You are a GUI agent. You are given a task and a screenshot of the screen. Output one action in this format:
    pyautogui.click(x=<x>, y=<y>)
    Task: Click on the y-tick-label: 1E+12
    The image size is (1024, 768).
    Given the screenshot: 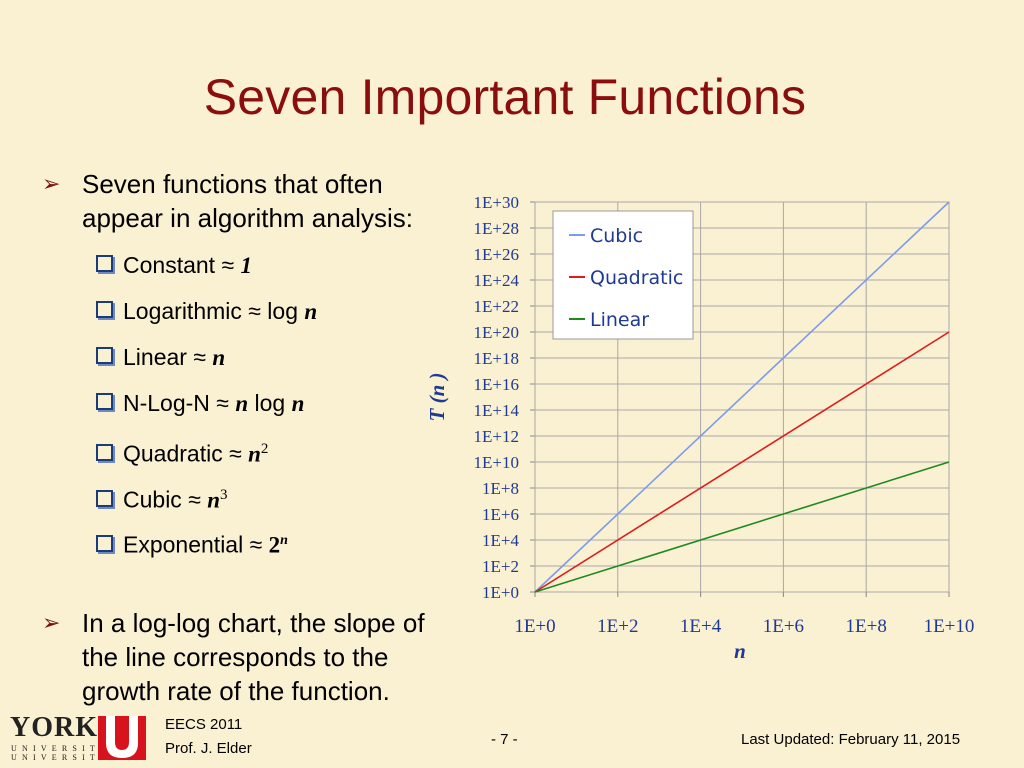 What is the action you would take?
    pyautogui.click(x=496, y=436)
    